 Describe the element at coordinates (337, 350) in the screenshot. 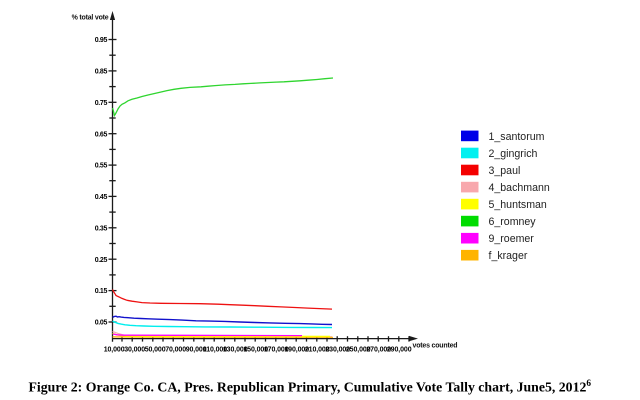

I see `svg-text: 230,000` at that location.